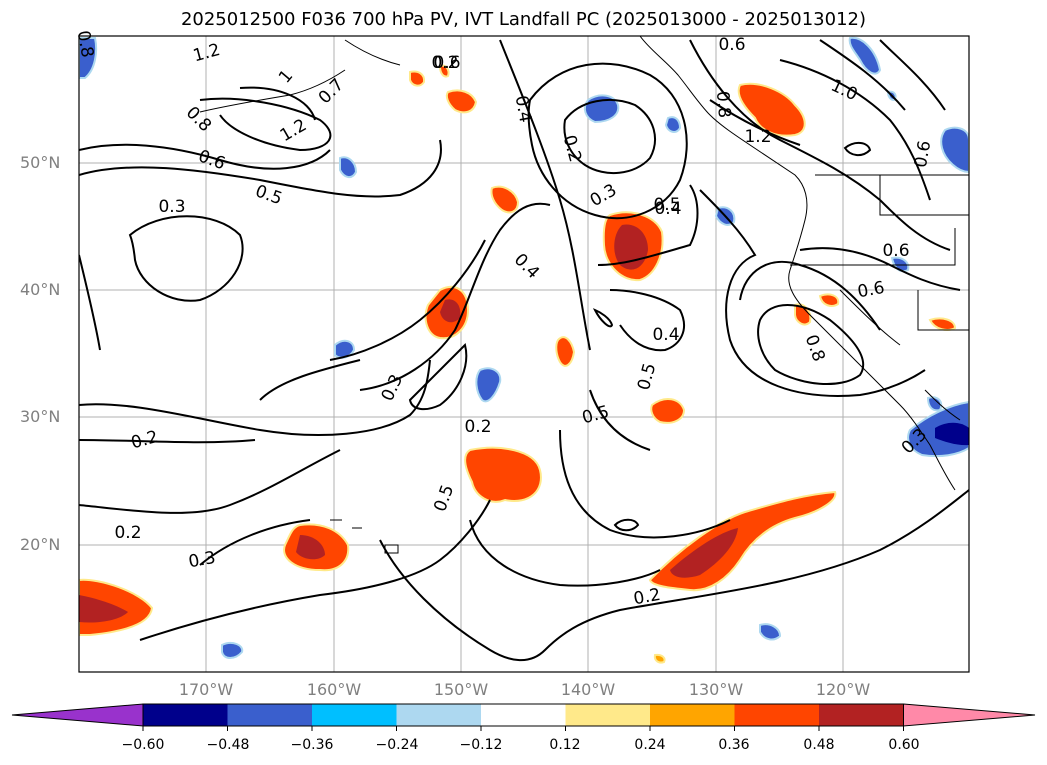  I want to click on colorbar-tick: −0.12, so click(481, 745).